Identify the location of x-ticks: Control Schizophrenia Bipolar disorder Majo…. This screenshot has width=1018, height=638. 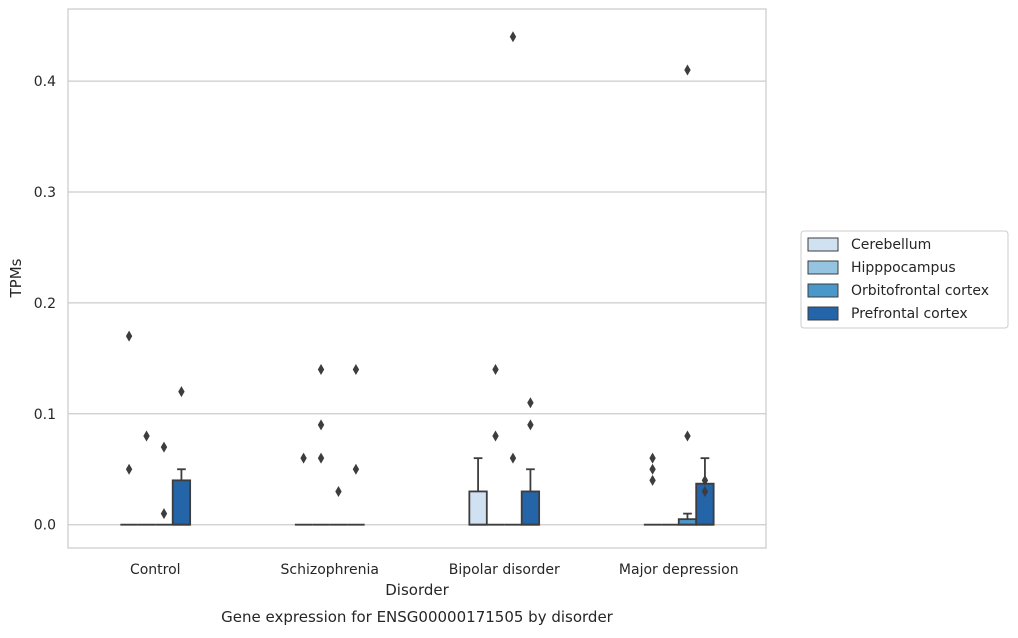
(434, 570).